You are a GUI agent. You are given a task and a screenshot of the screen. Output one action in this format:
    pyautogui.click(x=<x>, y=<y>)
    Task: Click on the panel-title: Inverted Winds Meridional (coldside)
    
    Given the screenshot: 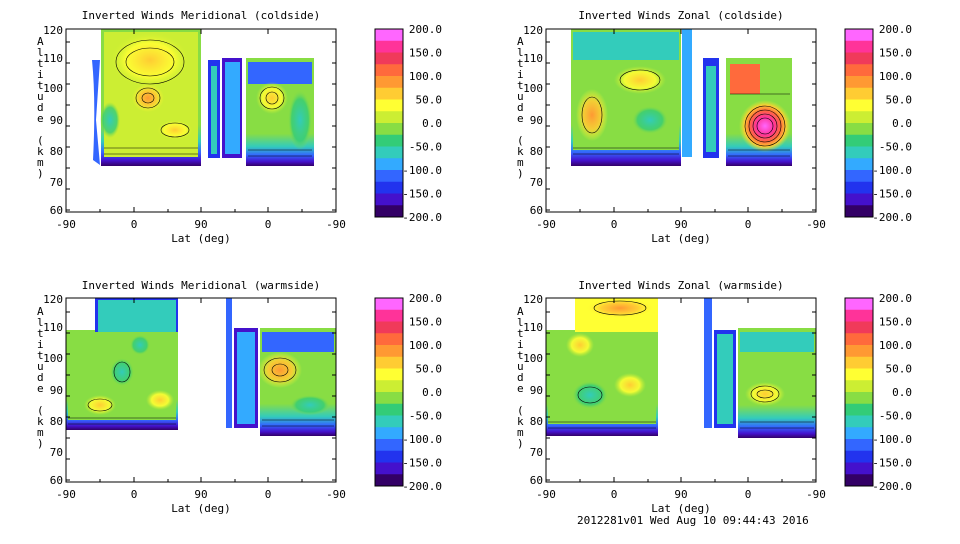 What is the action you would take?
    pyautogui.click(x=201, y=15)
    